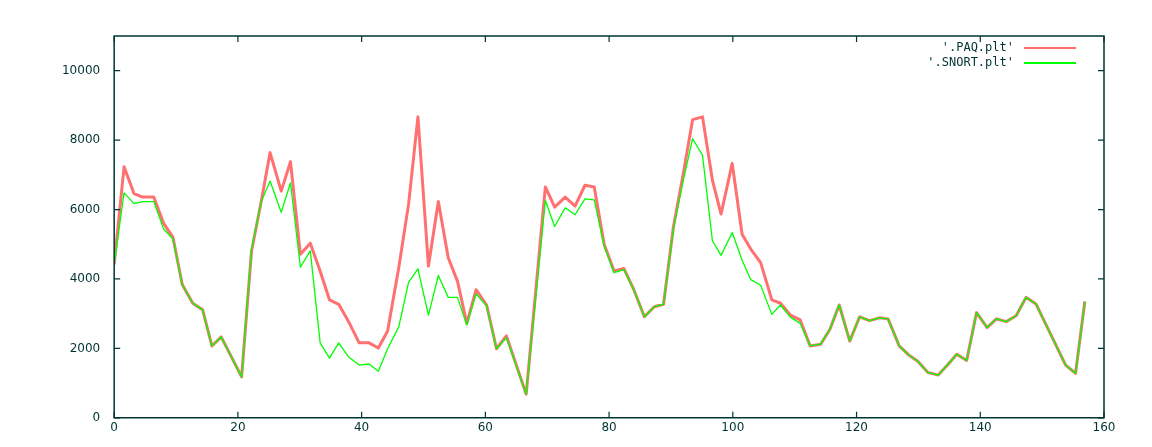 The height and width of the screenshot is (447, 1152). Describe the element at coordinates (85, 139) in the screenshot. I see `y-tick-label: 8000` at that location.